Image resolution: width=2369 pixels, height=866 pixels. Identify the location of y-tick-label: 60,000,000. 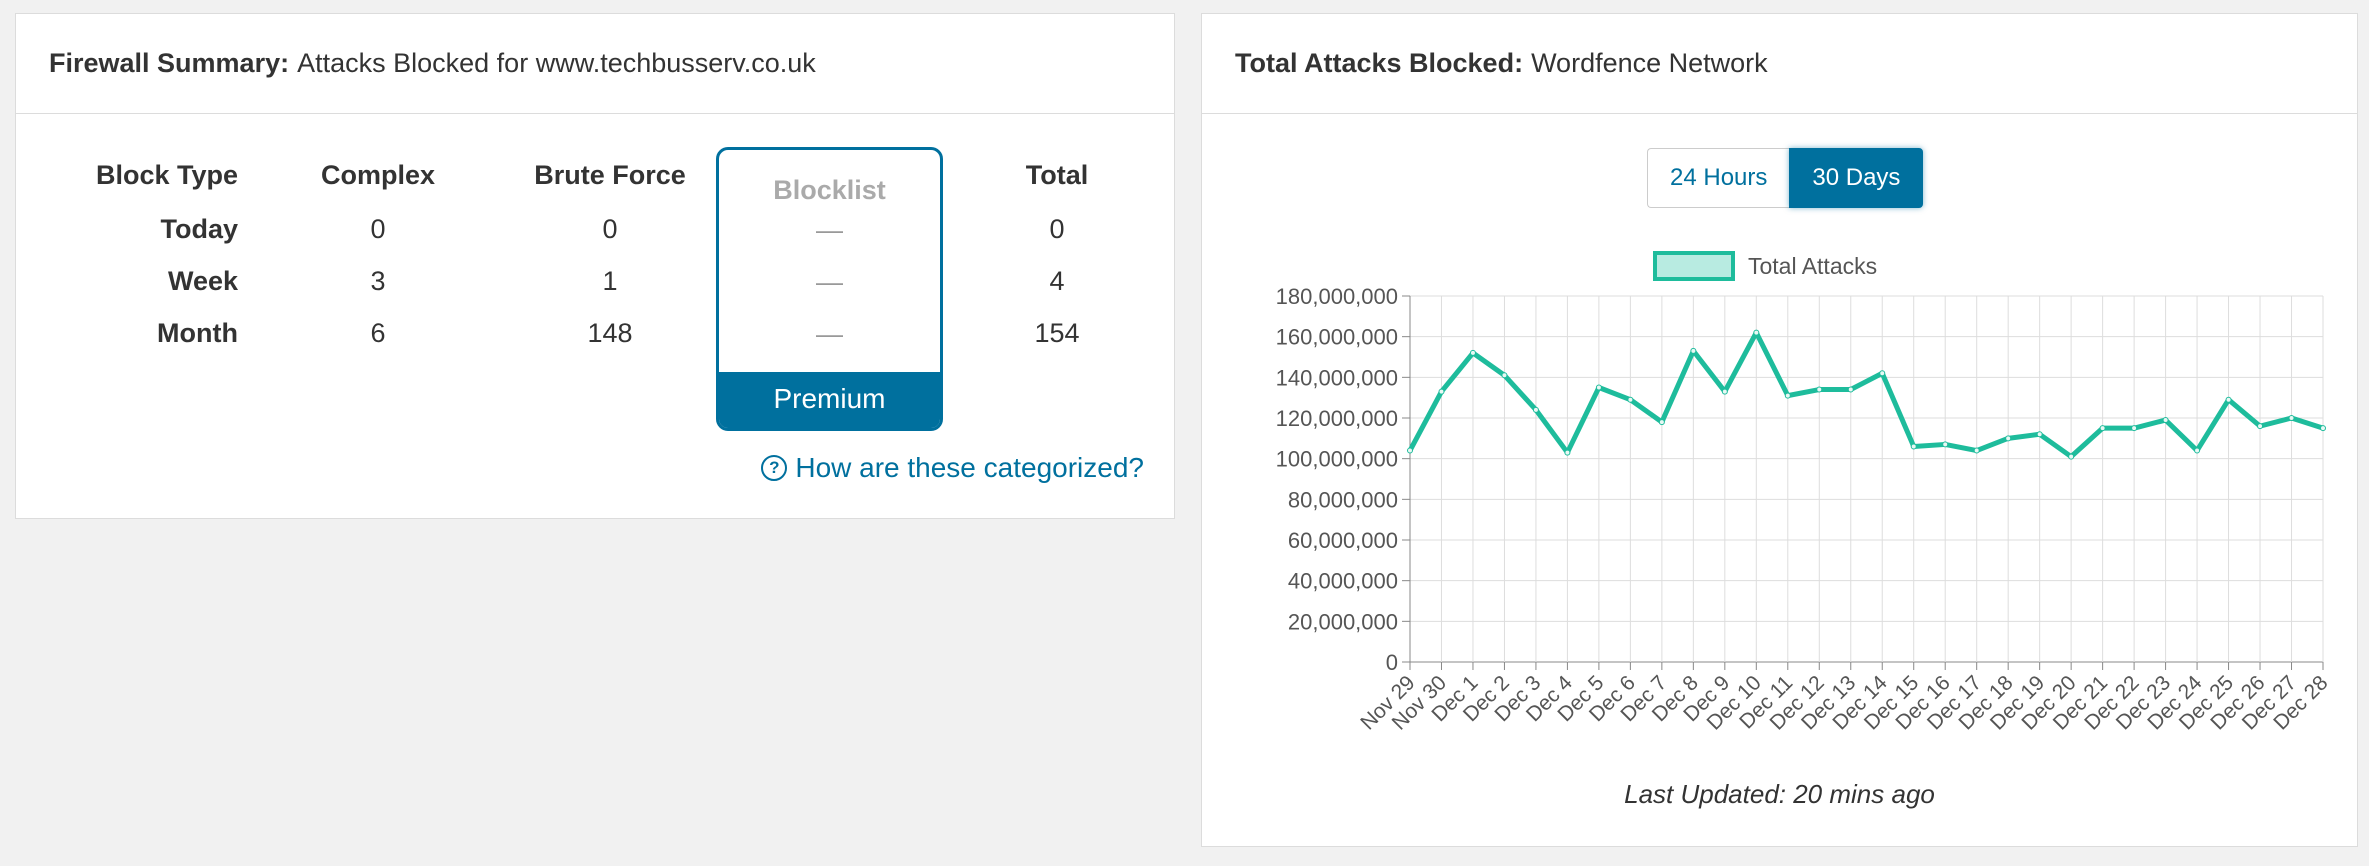
(1343, 540).